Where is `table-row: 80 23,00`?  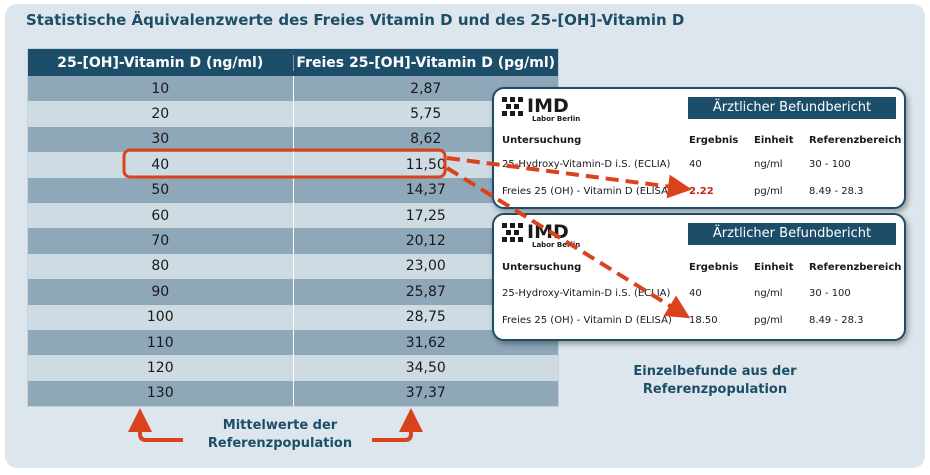 table-row: 80 23,00 is located at coordinates (293, 266).